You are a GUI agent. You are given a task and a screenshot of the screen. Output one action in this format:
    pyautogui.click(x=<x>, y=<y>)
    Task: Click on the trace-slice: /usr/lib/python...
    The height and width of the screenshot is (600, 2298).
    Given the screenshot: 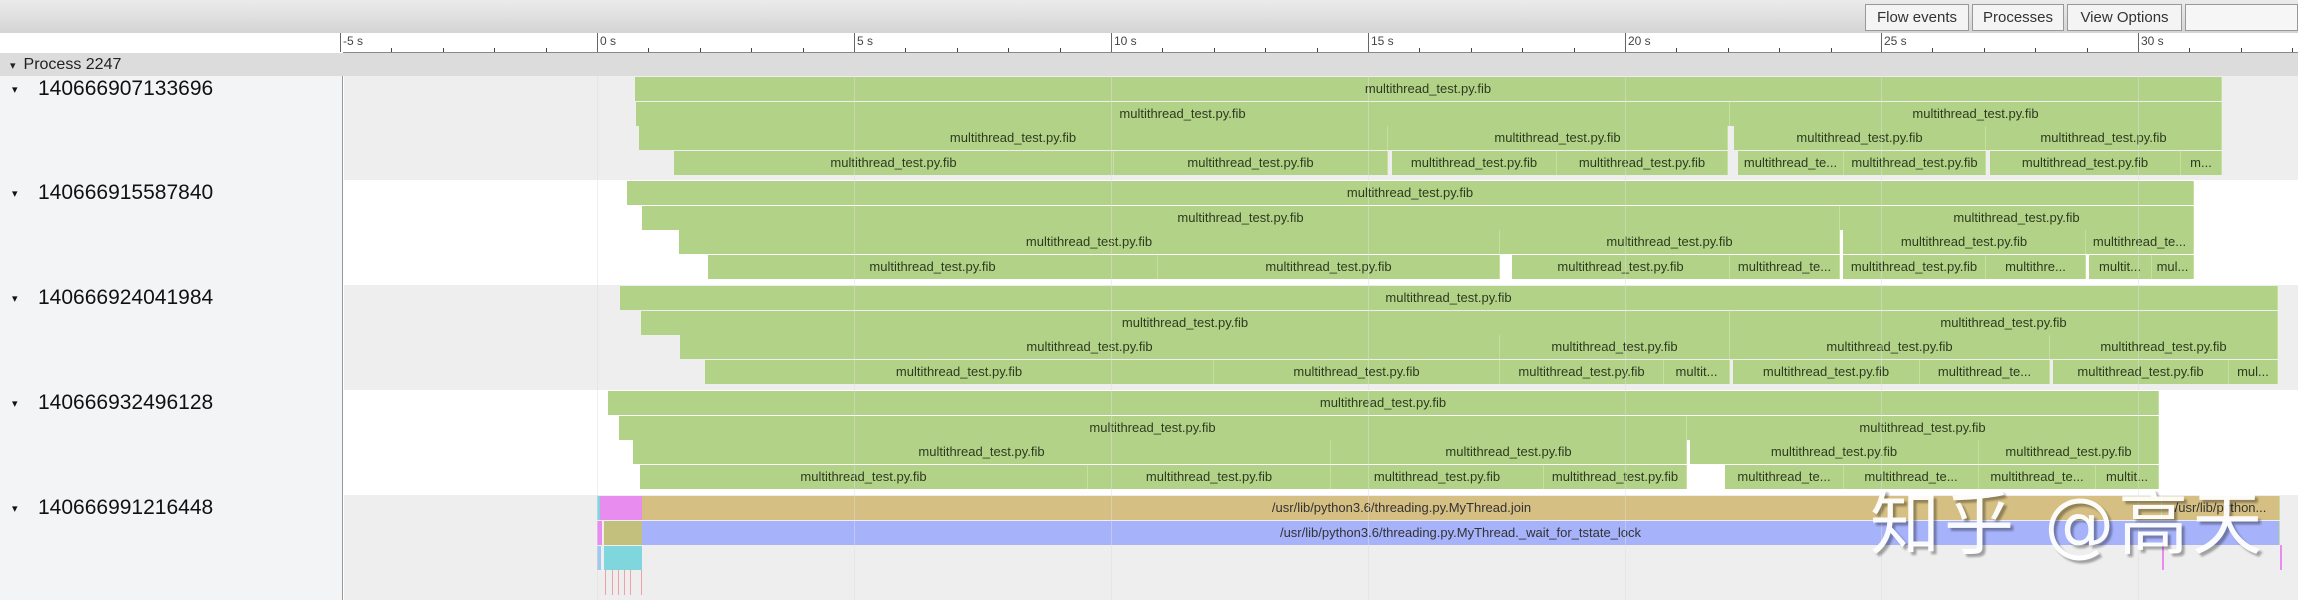 What is the action you would take?
    pyautogui.click(x=2221, y=508)
    